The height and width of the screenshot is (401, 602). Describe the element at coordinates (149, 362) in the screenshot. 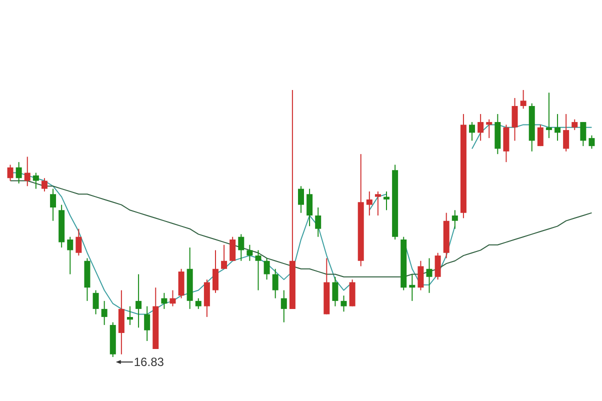

I see `annotation: 16.83` at that location.